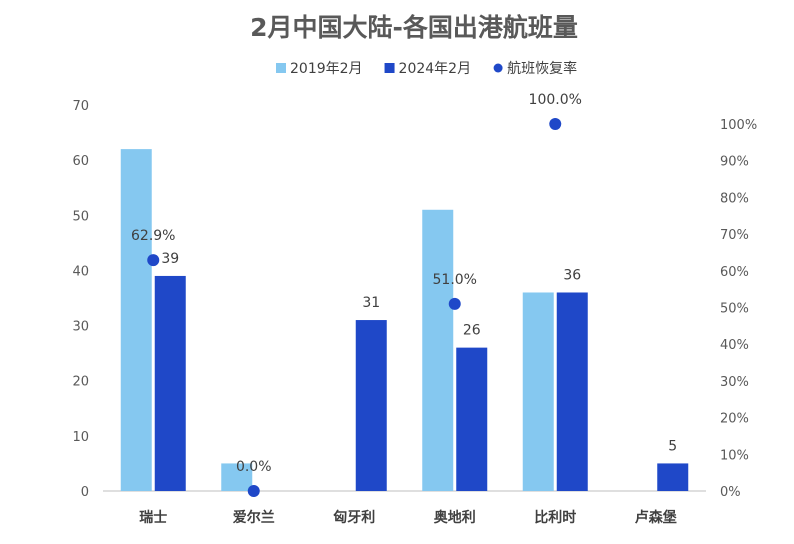  Describe the element at coordinates (80, 437) in the screenshot. I see `y-left-tick-label: 10` at that location.